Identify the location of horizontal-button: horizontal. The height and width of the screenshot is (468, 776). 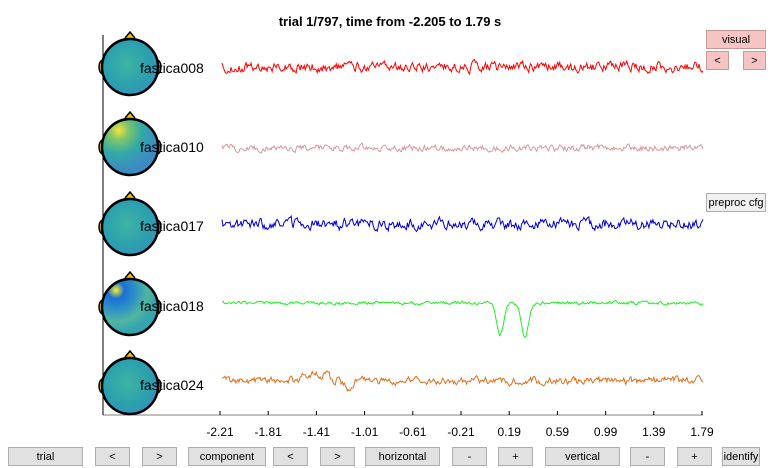
(402, 456).